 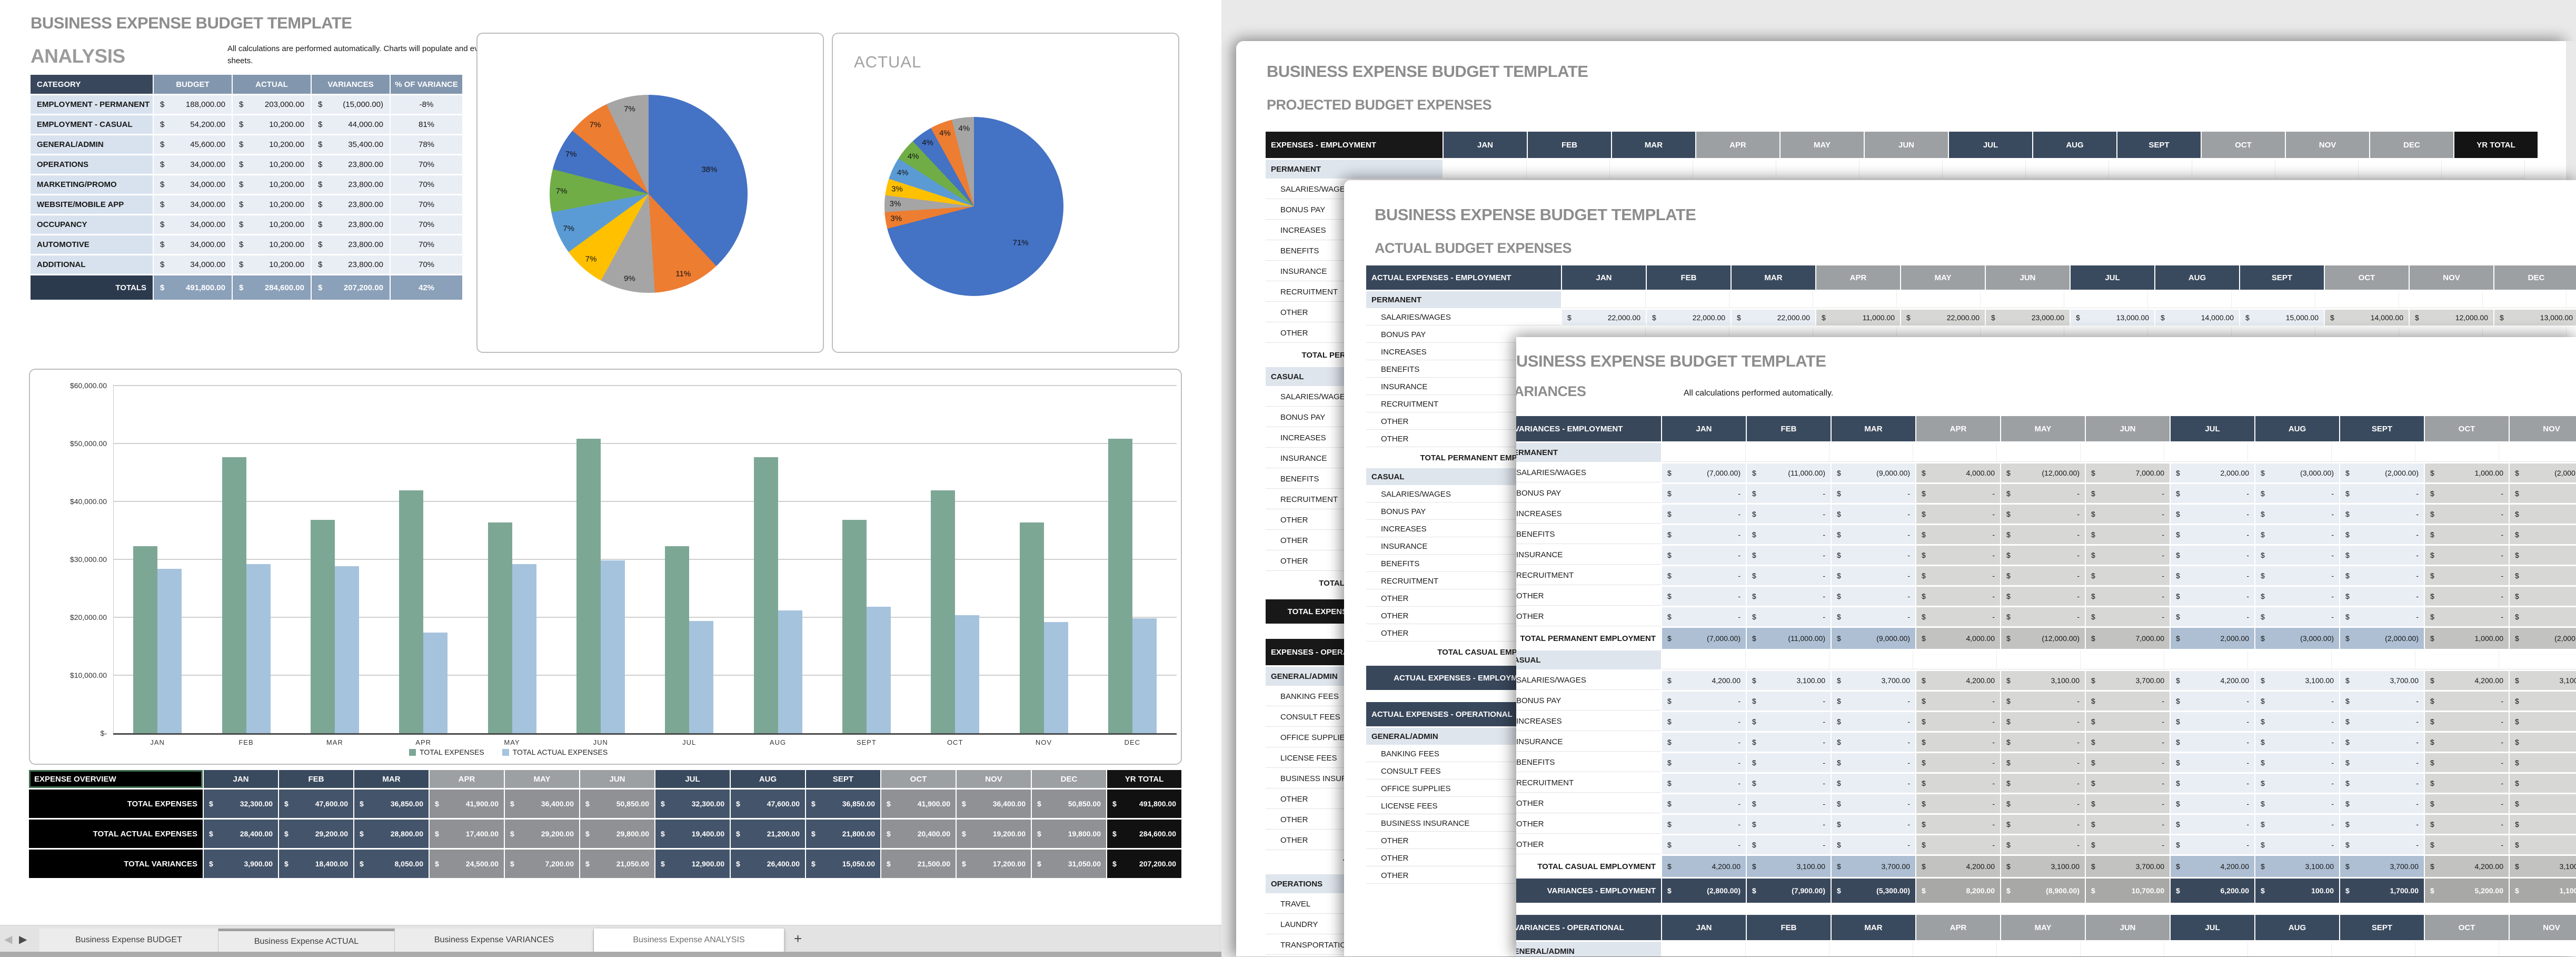 What do you see at coordinates (467, 834) in the screenshot?
I see `overview-value-cell: $17,400.00` at bounding box center [467, 834].